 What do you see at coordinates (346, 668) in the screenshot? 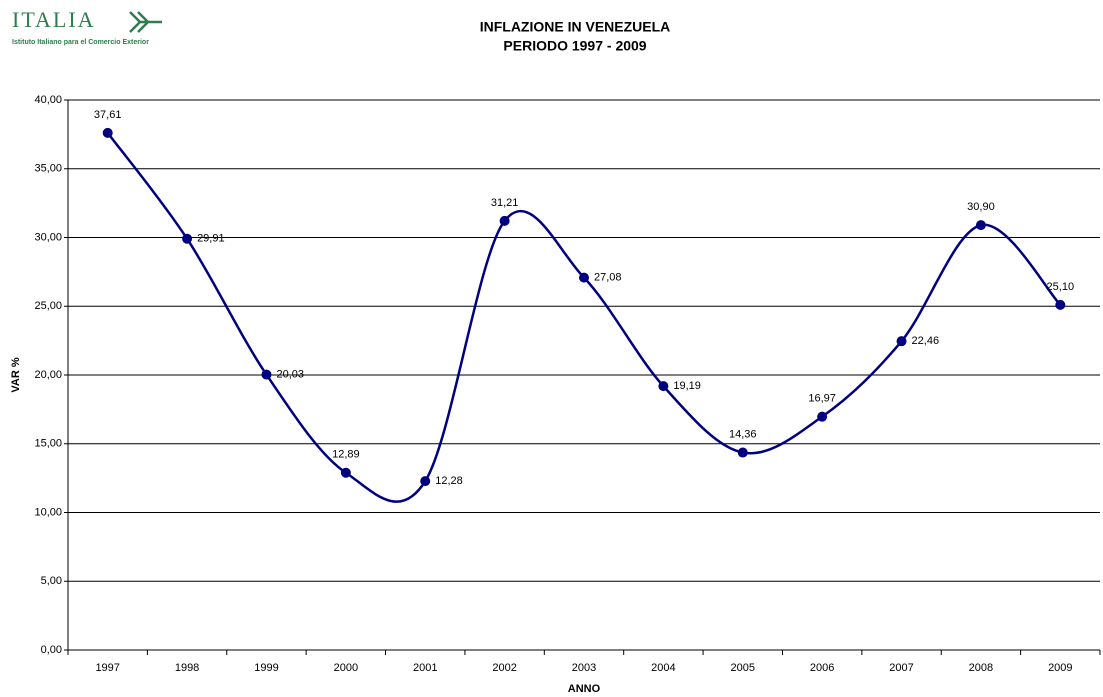
I see `x-tick-label: 2000` at bounding box center [346, 668].